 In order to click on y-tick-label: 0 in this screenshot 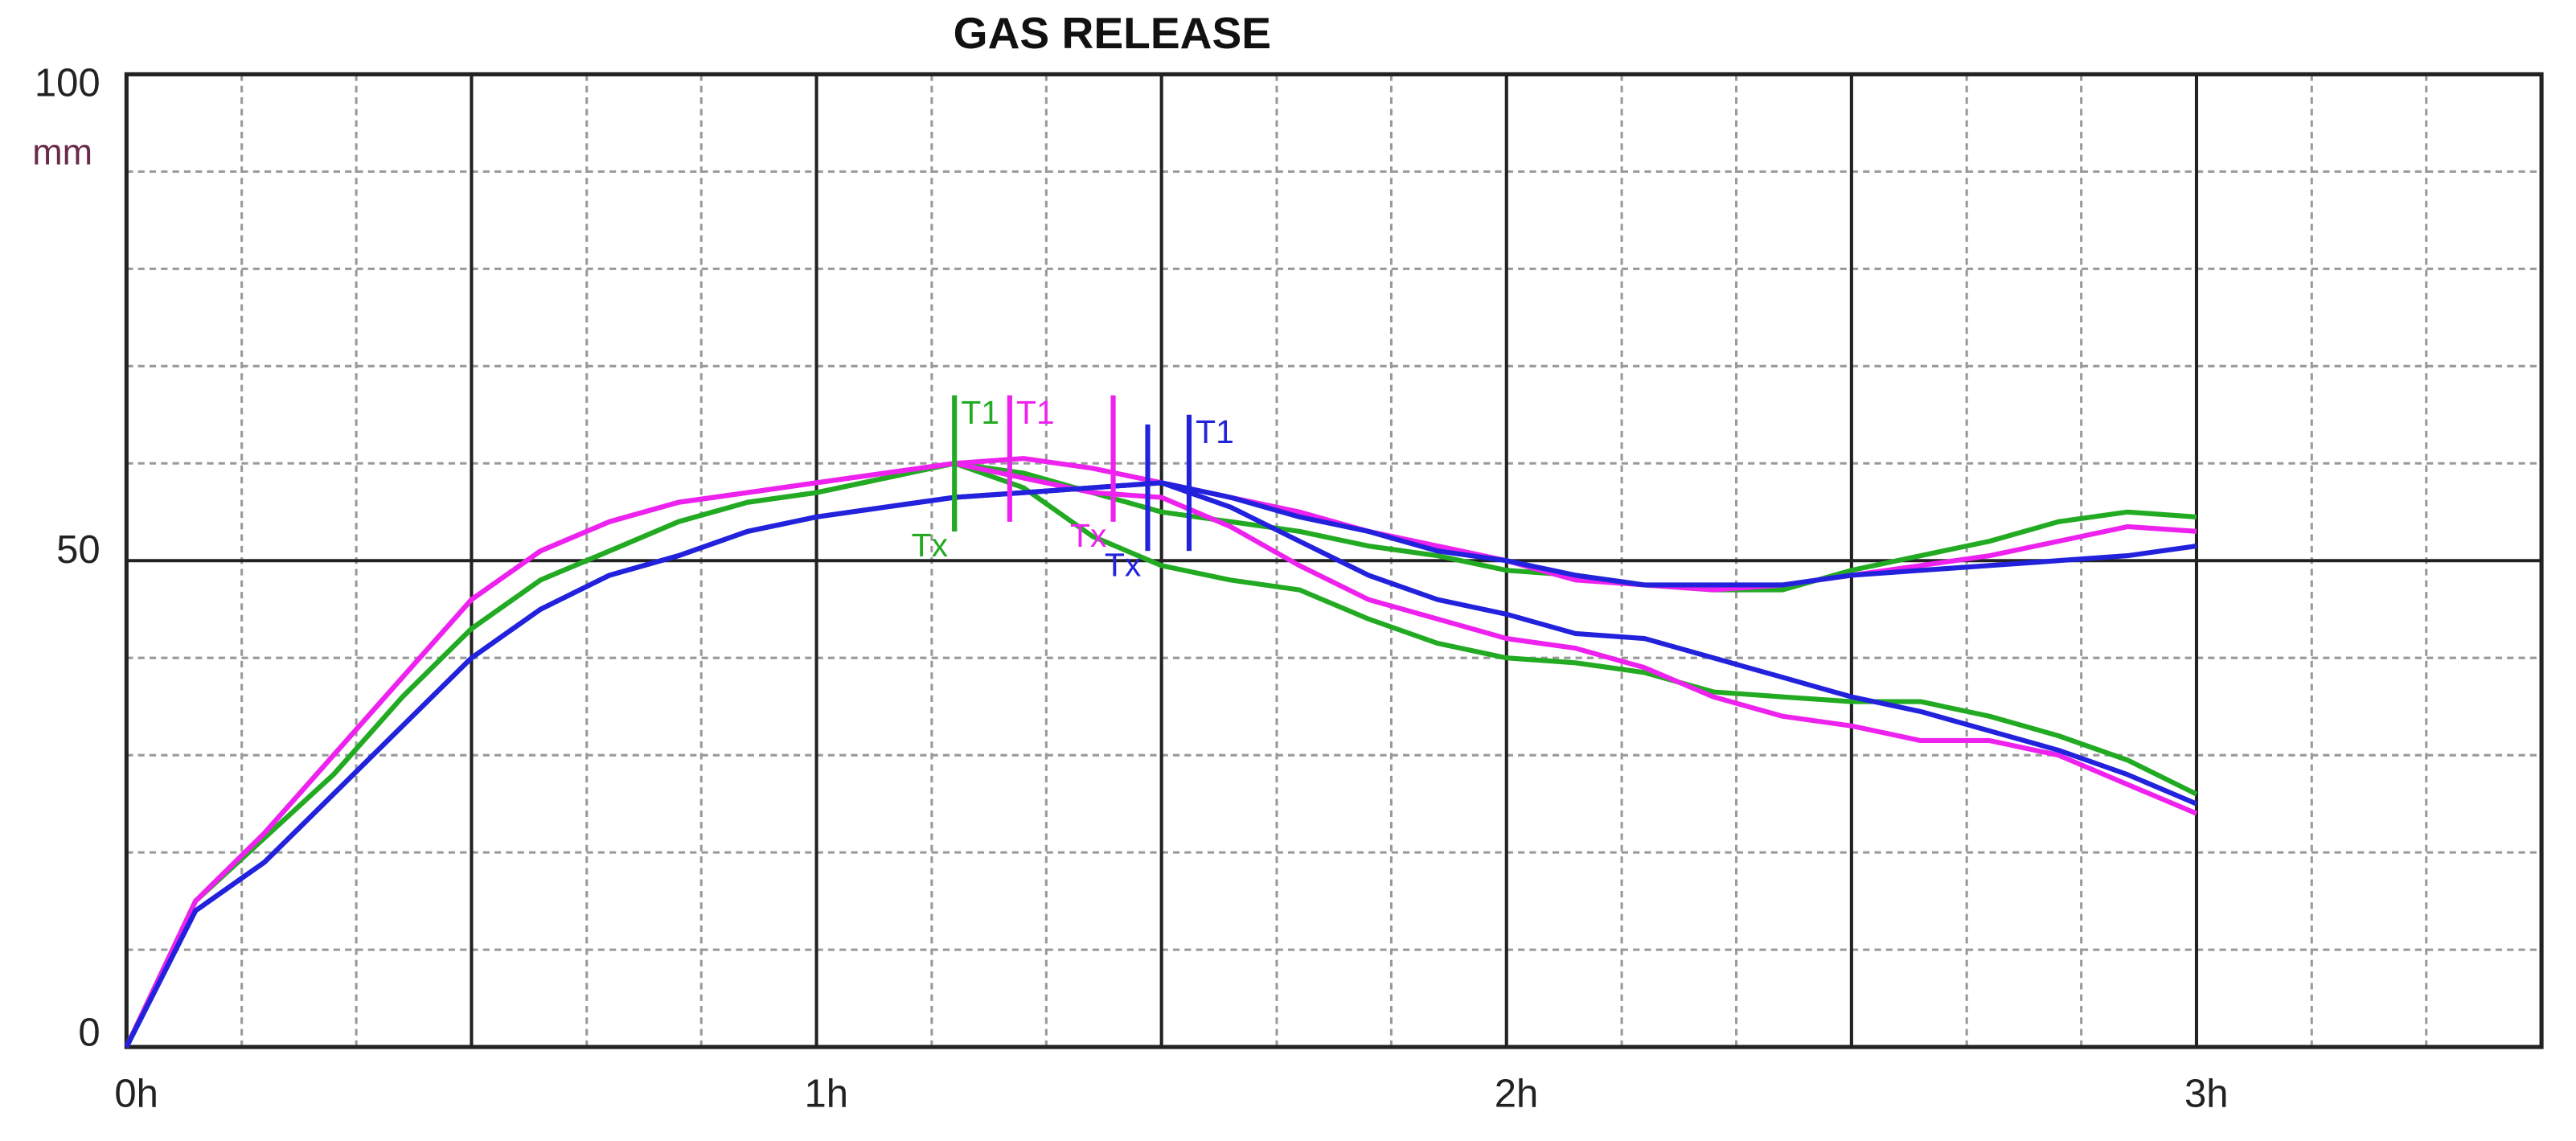, I will do `click(89, 1033)`.